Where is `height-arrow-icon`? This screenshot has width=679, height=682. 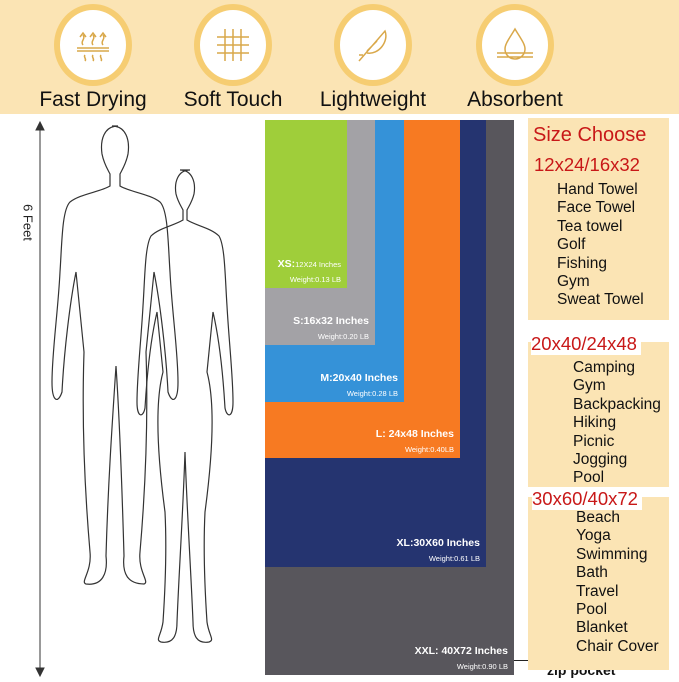 height-arrow-icon is located at coordinates (40, 399).